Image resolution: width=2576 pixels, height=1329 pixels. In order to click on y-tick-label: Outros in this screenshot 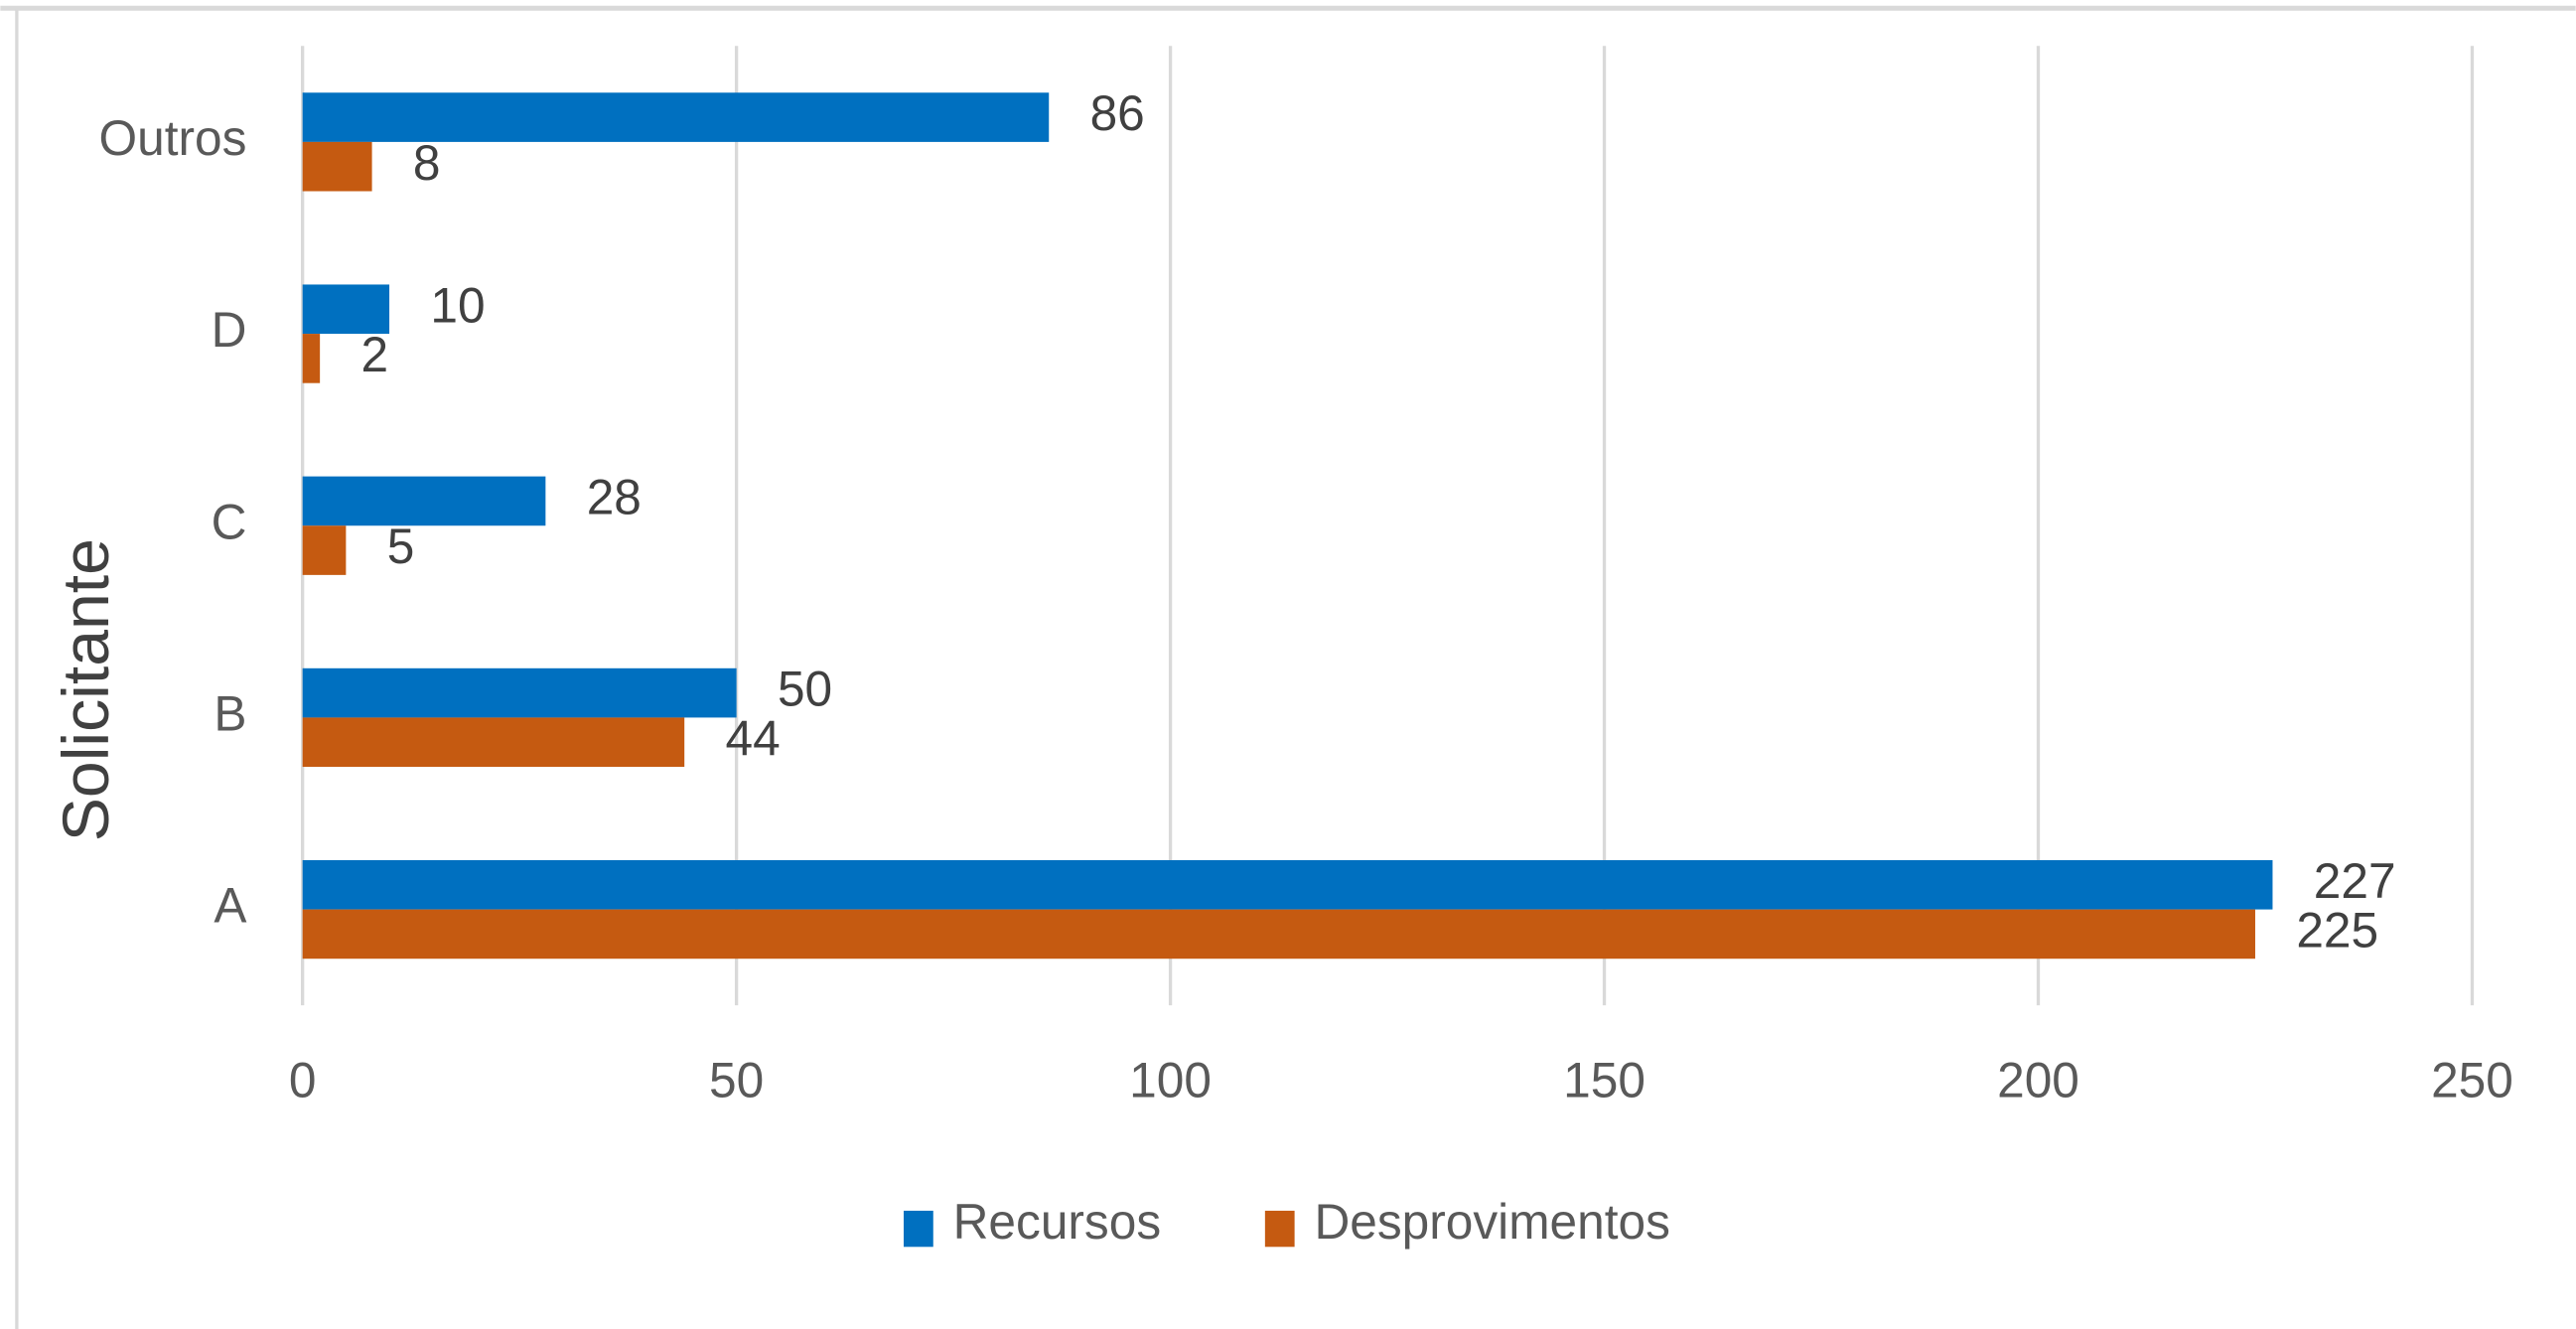, I will do `click(173, 138)`.